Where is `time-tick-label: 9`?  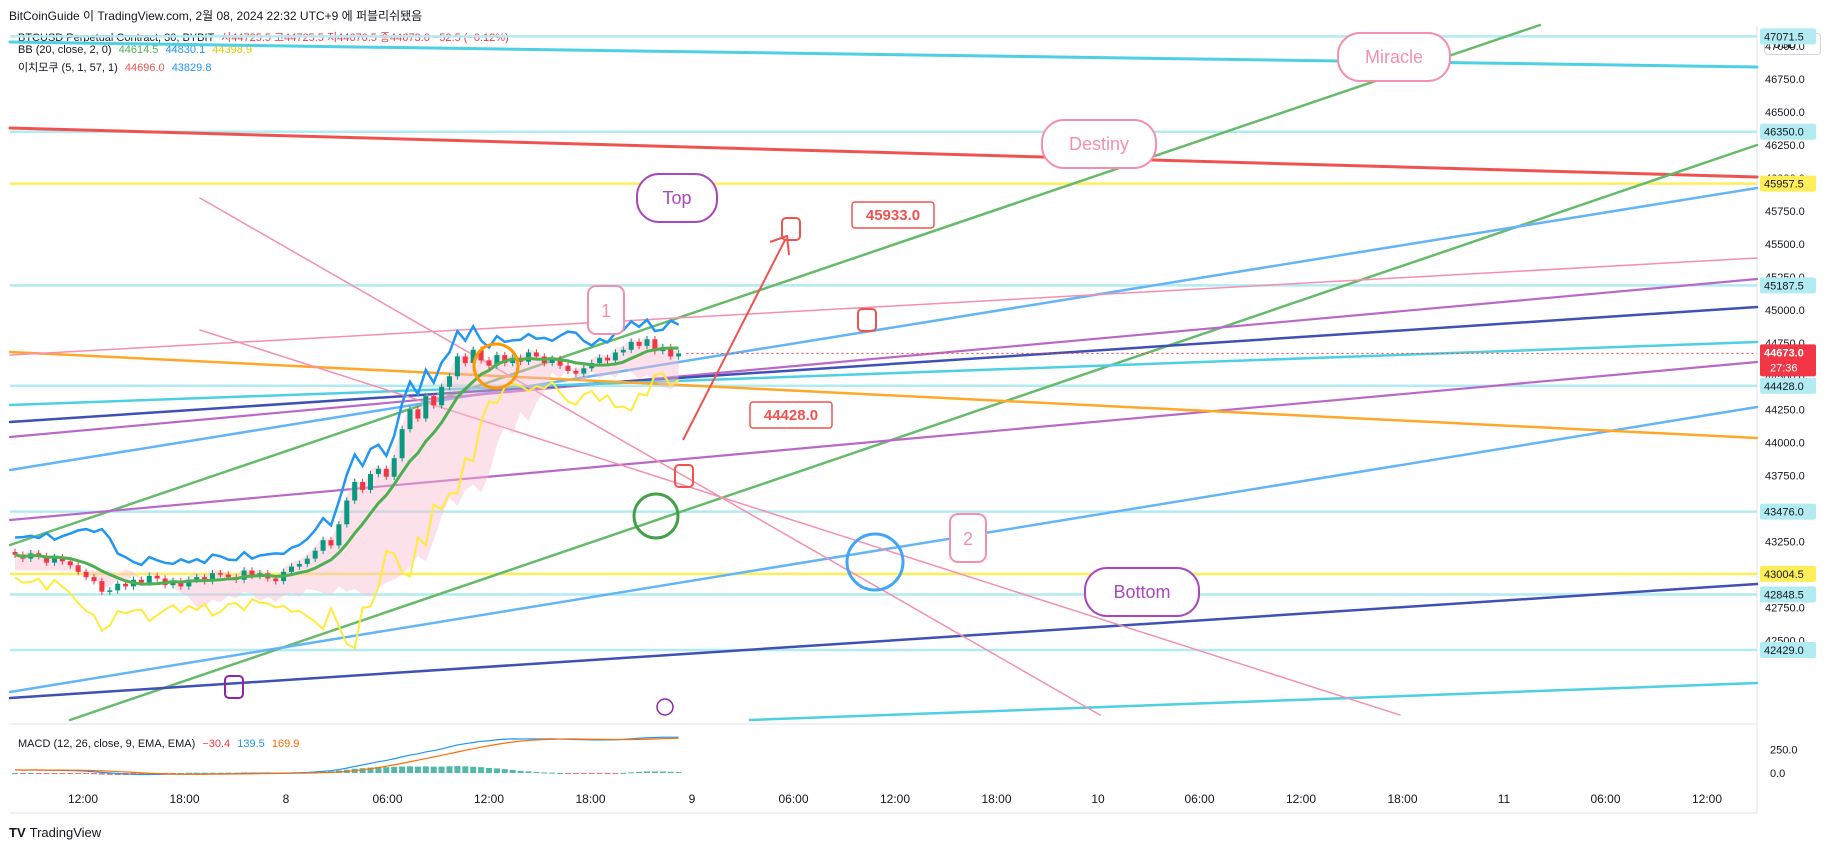 time-tick-label: 9 is located at coordinates (692, 799).